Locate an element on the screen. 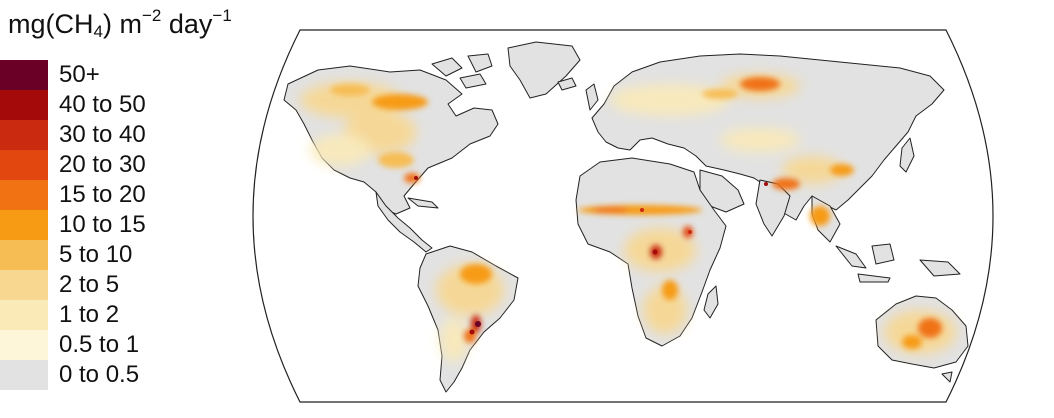 The width and height of the screenshot is (1054, 418). legend-unit-title: mg(CH4) m−2 day−1 is located at coordinates (120, 23).